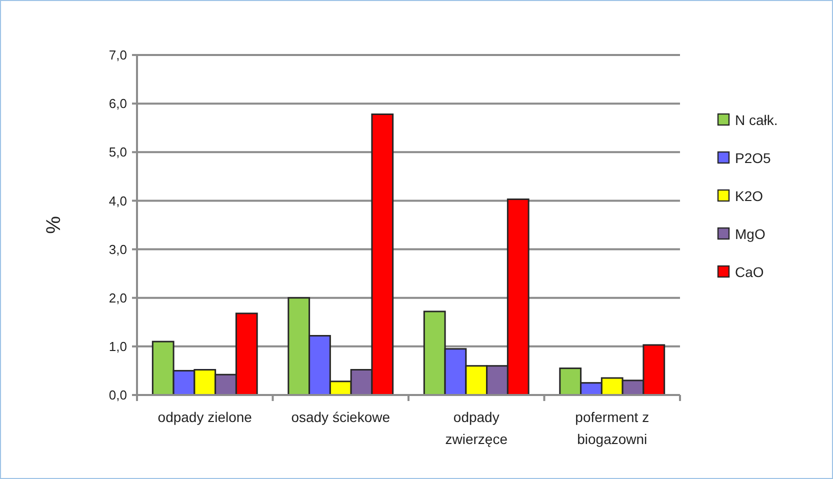 Image resolution: width=833 pixels, height=479 pixels. Describe the element at coordinates (340, 417) in the screenshot. I see `x-tick-label: osady ściekowe` at that location.